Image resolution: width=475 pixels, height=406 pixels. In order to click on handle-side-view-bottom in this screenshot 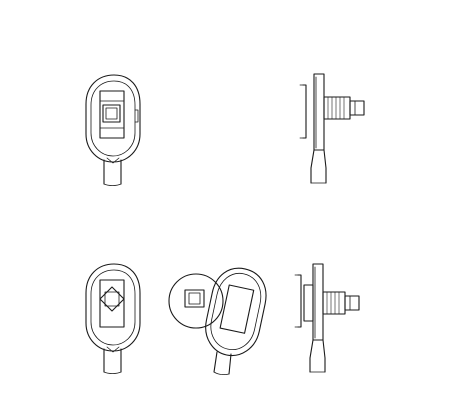, I will do `click(327, 318)`.